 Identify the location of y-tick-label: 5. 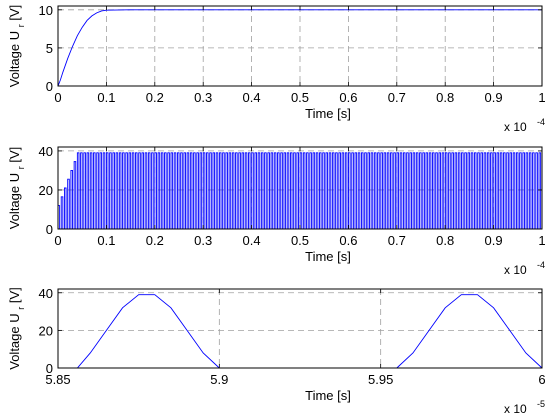
(49, 48).